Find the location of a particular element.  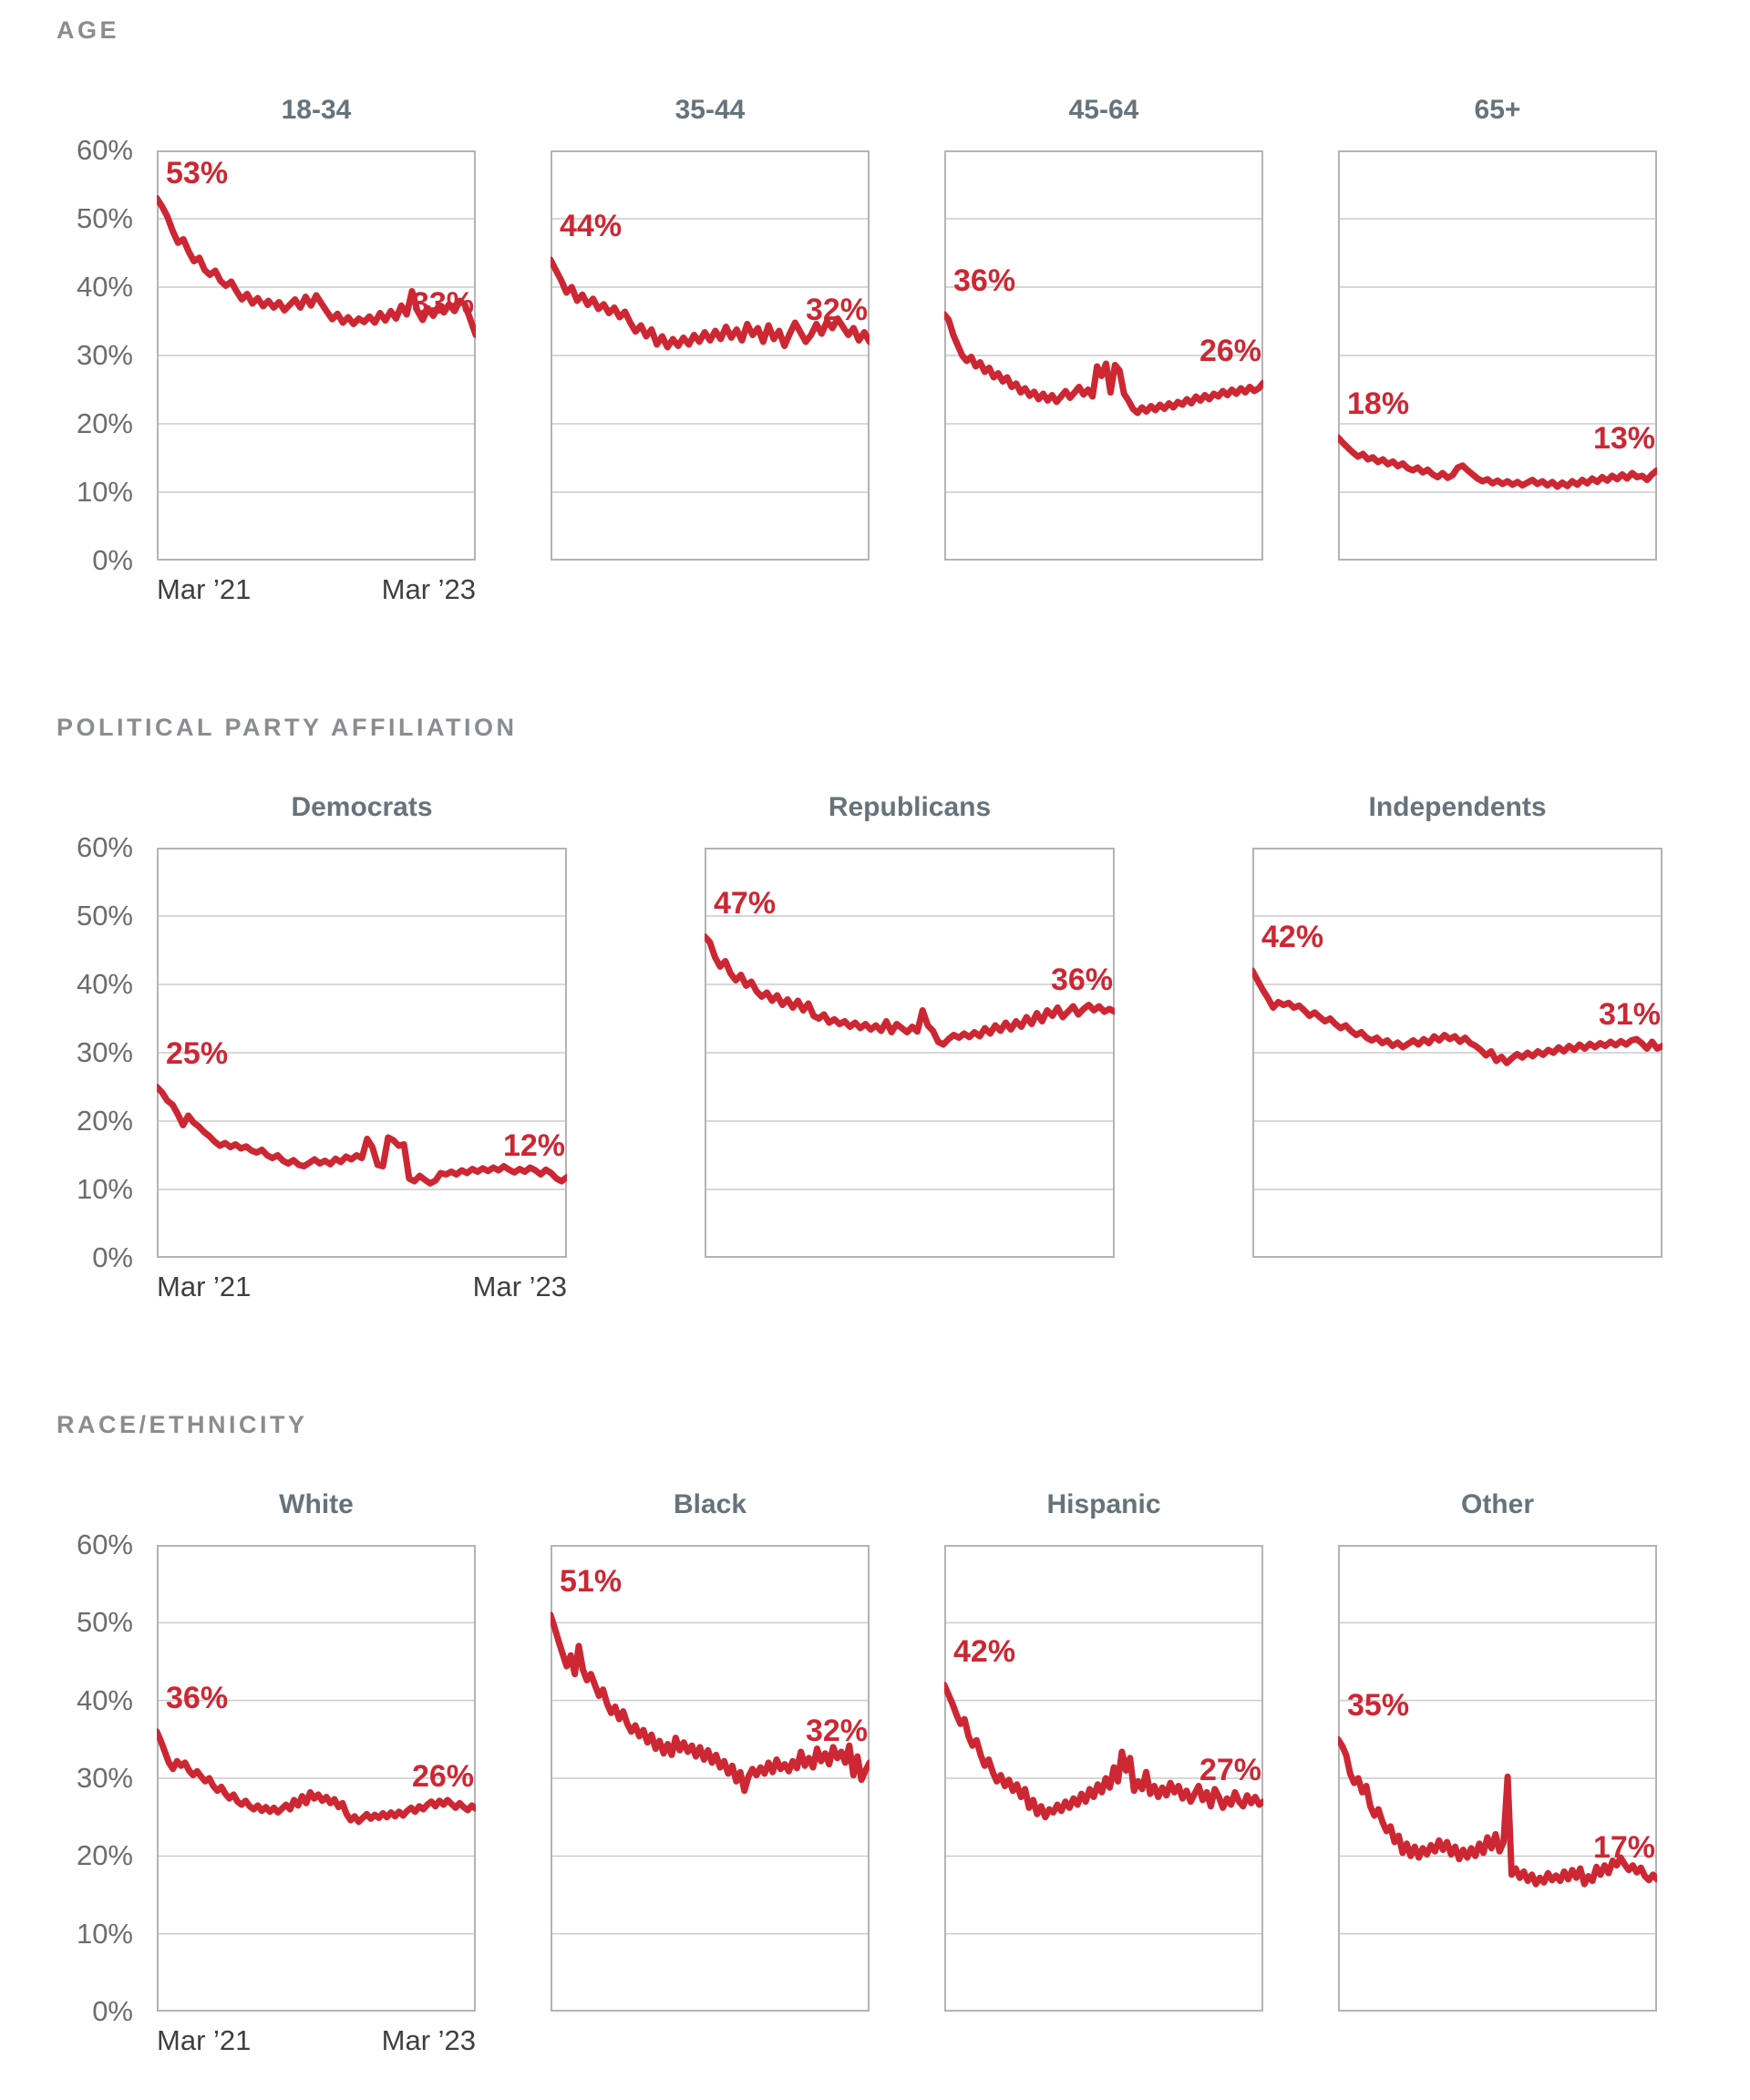

chart-svg-democrats is located at coordinates (362, 1053).